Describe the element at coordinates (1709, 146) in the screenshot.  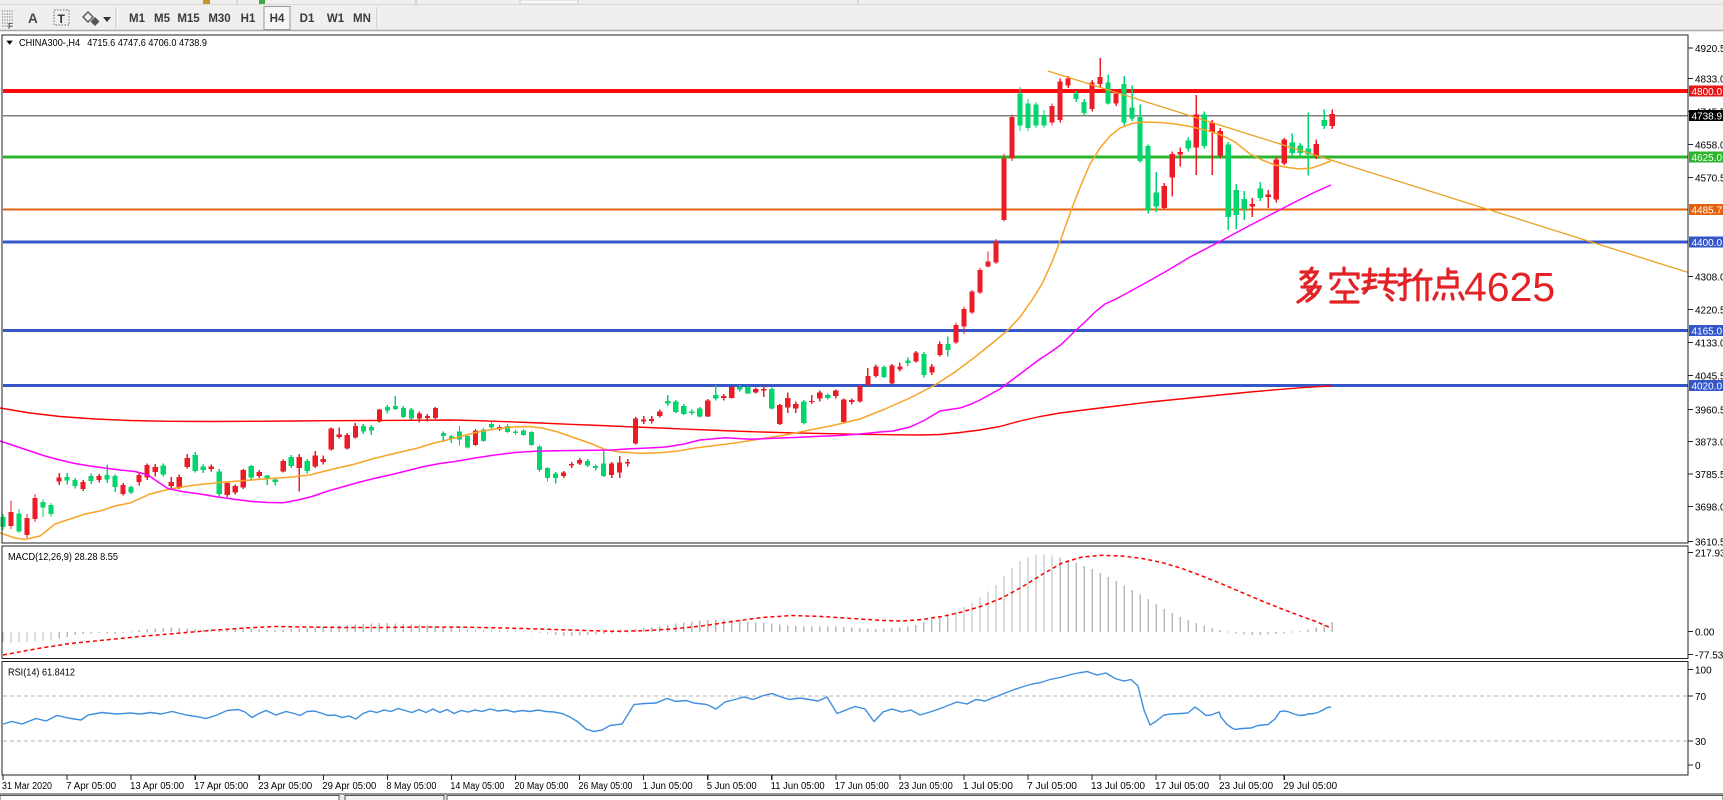
I see `svg-text: 4658.0` at that location.